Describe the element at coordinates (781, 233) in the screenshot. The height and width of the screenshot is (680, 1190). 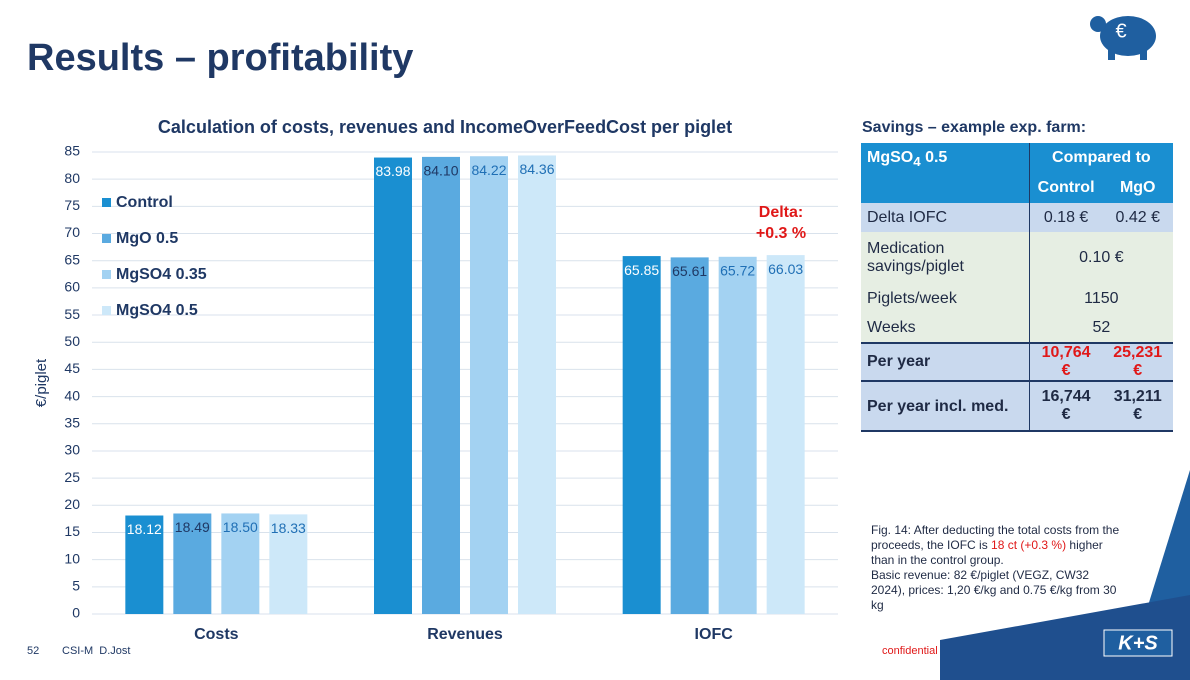
I see `annotation: +0.3 %` at that location.